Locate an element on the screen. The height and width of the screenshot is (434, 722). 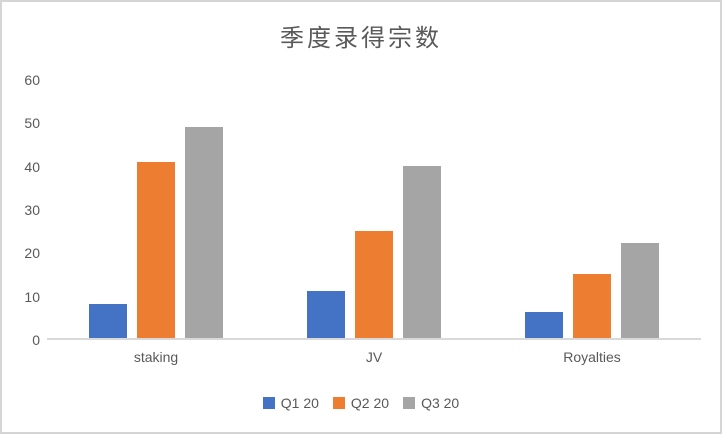
x-axis-label-staking: staking is located at coordinates (156, 357).